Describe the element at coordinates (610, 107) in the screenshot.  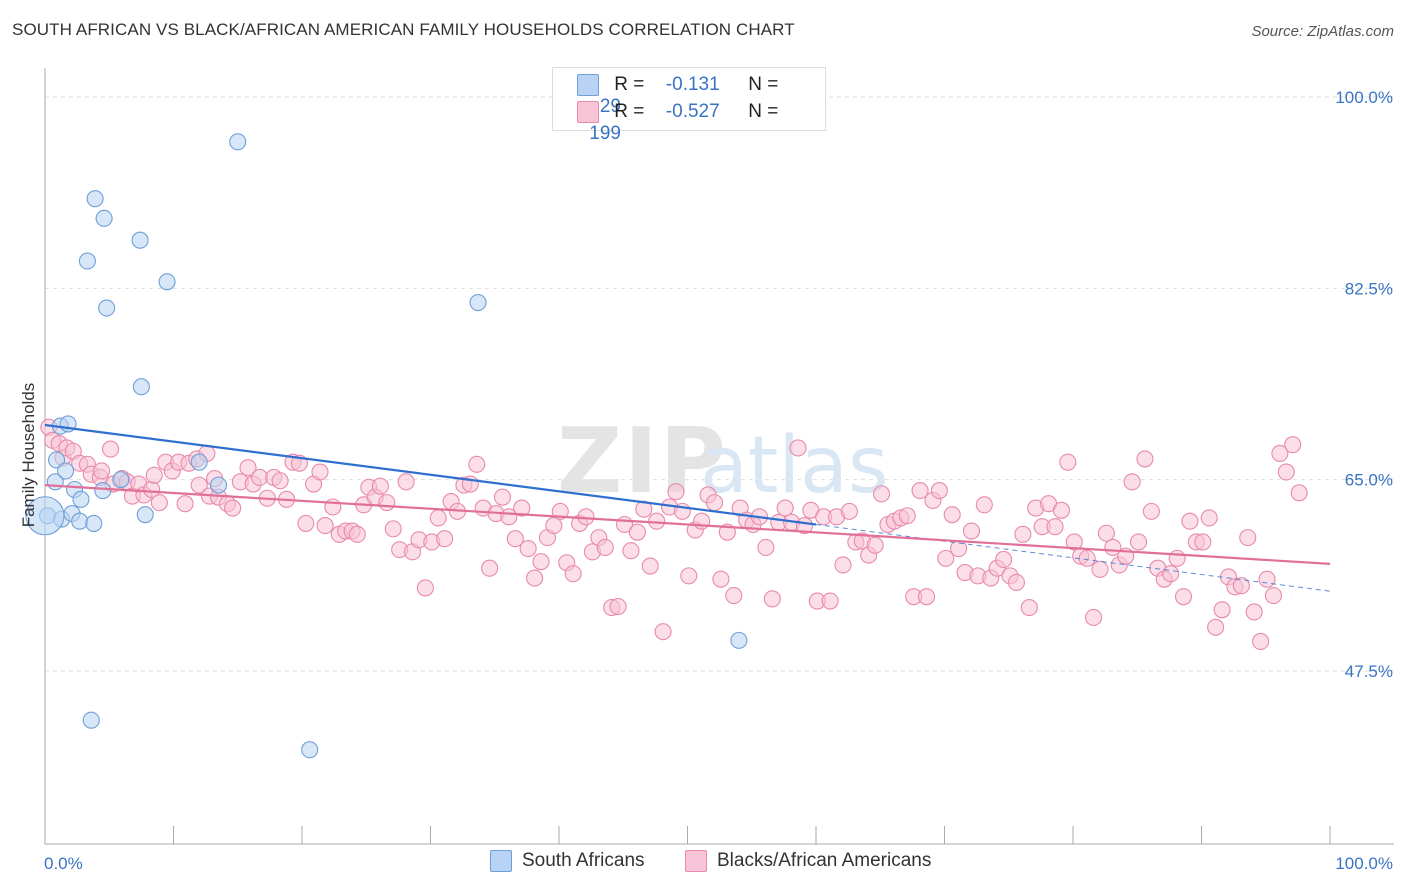
I see `legend-n-value: 29` at that location.